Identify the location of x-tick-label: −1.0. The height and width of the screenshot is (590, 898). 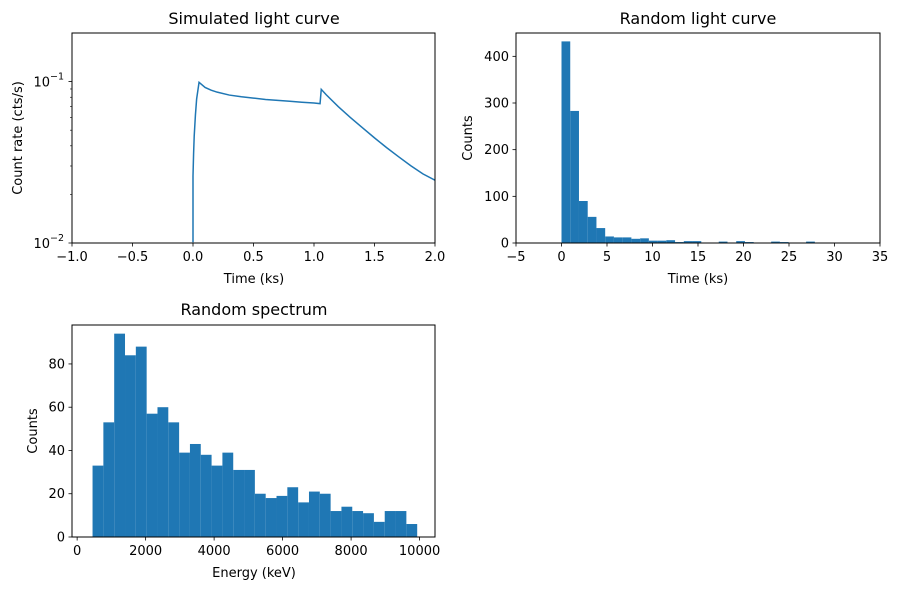
(72, 257).